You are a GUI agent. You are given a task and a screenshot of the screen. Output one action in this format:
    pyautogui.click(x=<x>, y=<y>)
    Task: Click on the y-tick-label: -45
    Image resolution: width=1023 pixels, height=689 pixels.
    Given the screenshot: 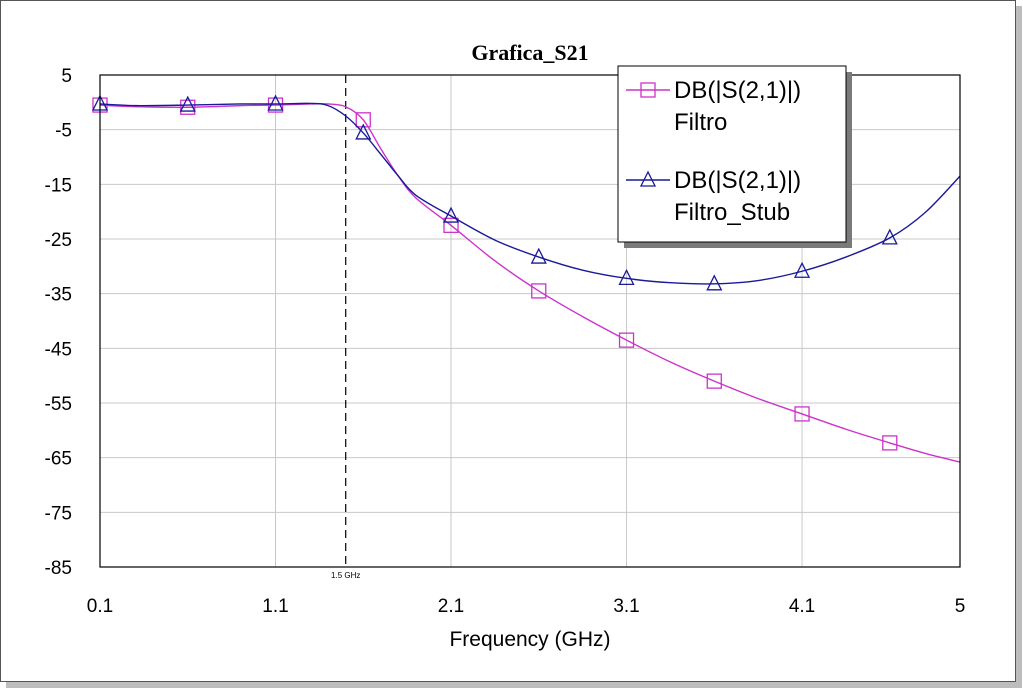 What is the action you would take?
    pyautogui.click(x=58, y=349)
    